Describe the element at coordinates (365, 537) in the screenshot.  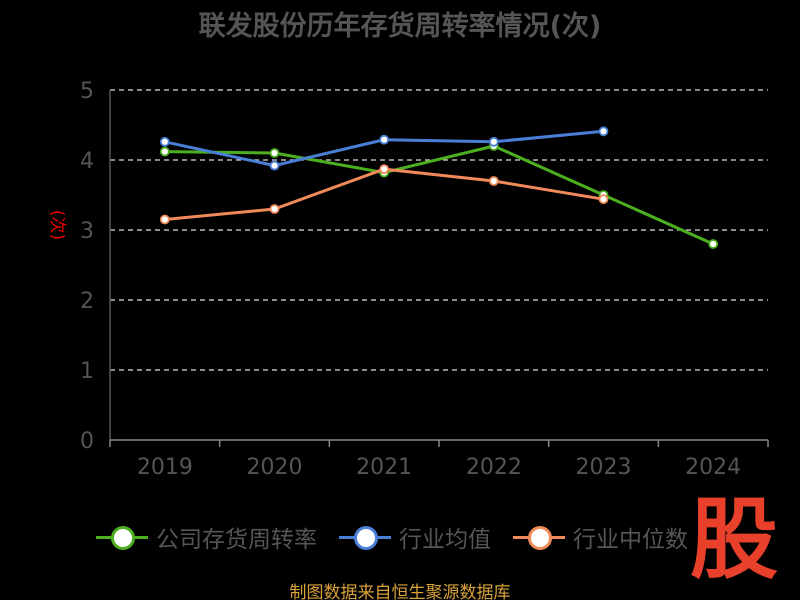
I see `legend-swatch-industry-mean` at that location.